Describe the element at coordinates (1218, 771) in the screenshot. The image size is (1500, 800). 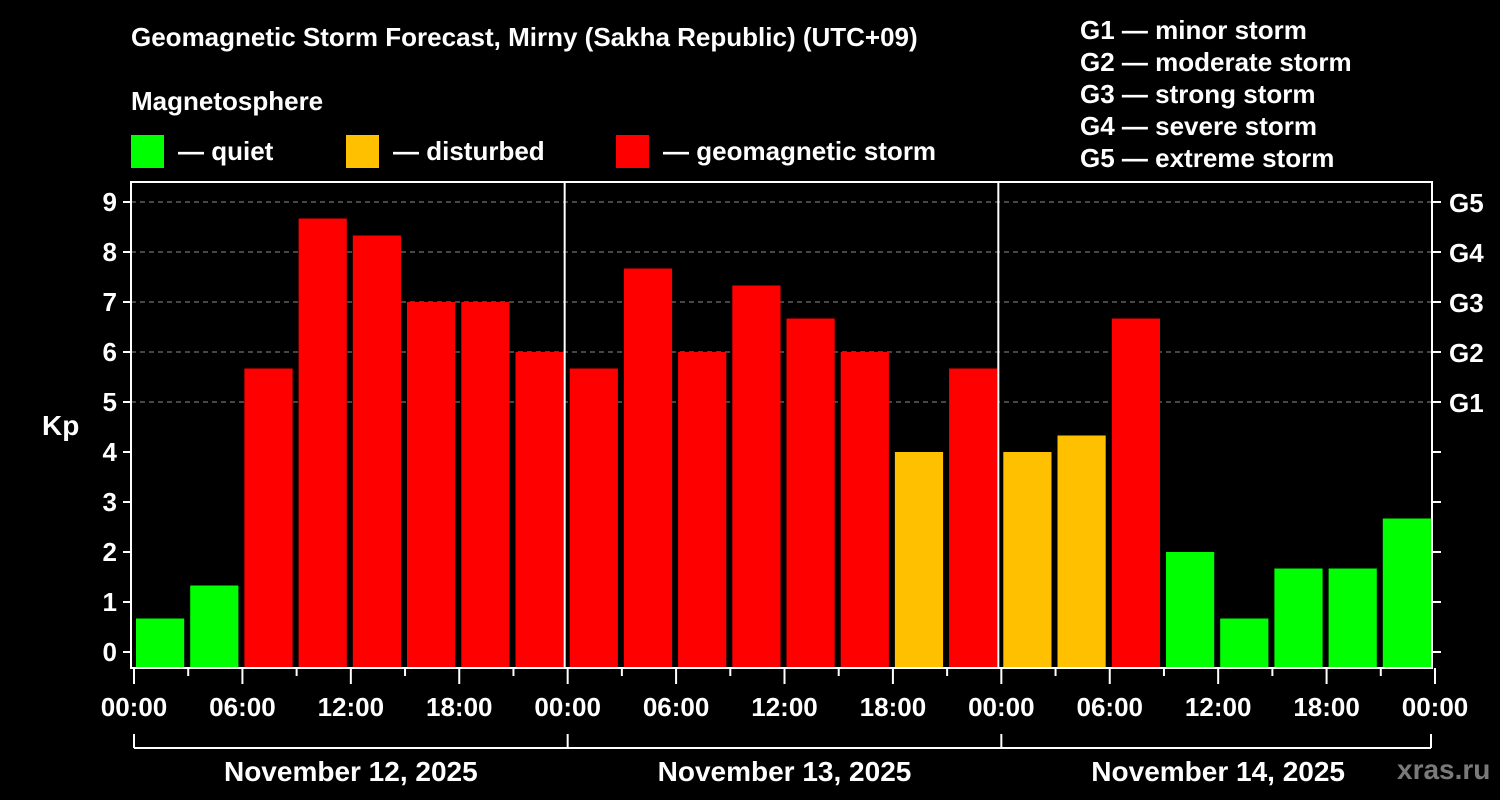
I see `day-label: November 14, 2025` at that location.